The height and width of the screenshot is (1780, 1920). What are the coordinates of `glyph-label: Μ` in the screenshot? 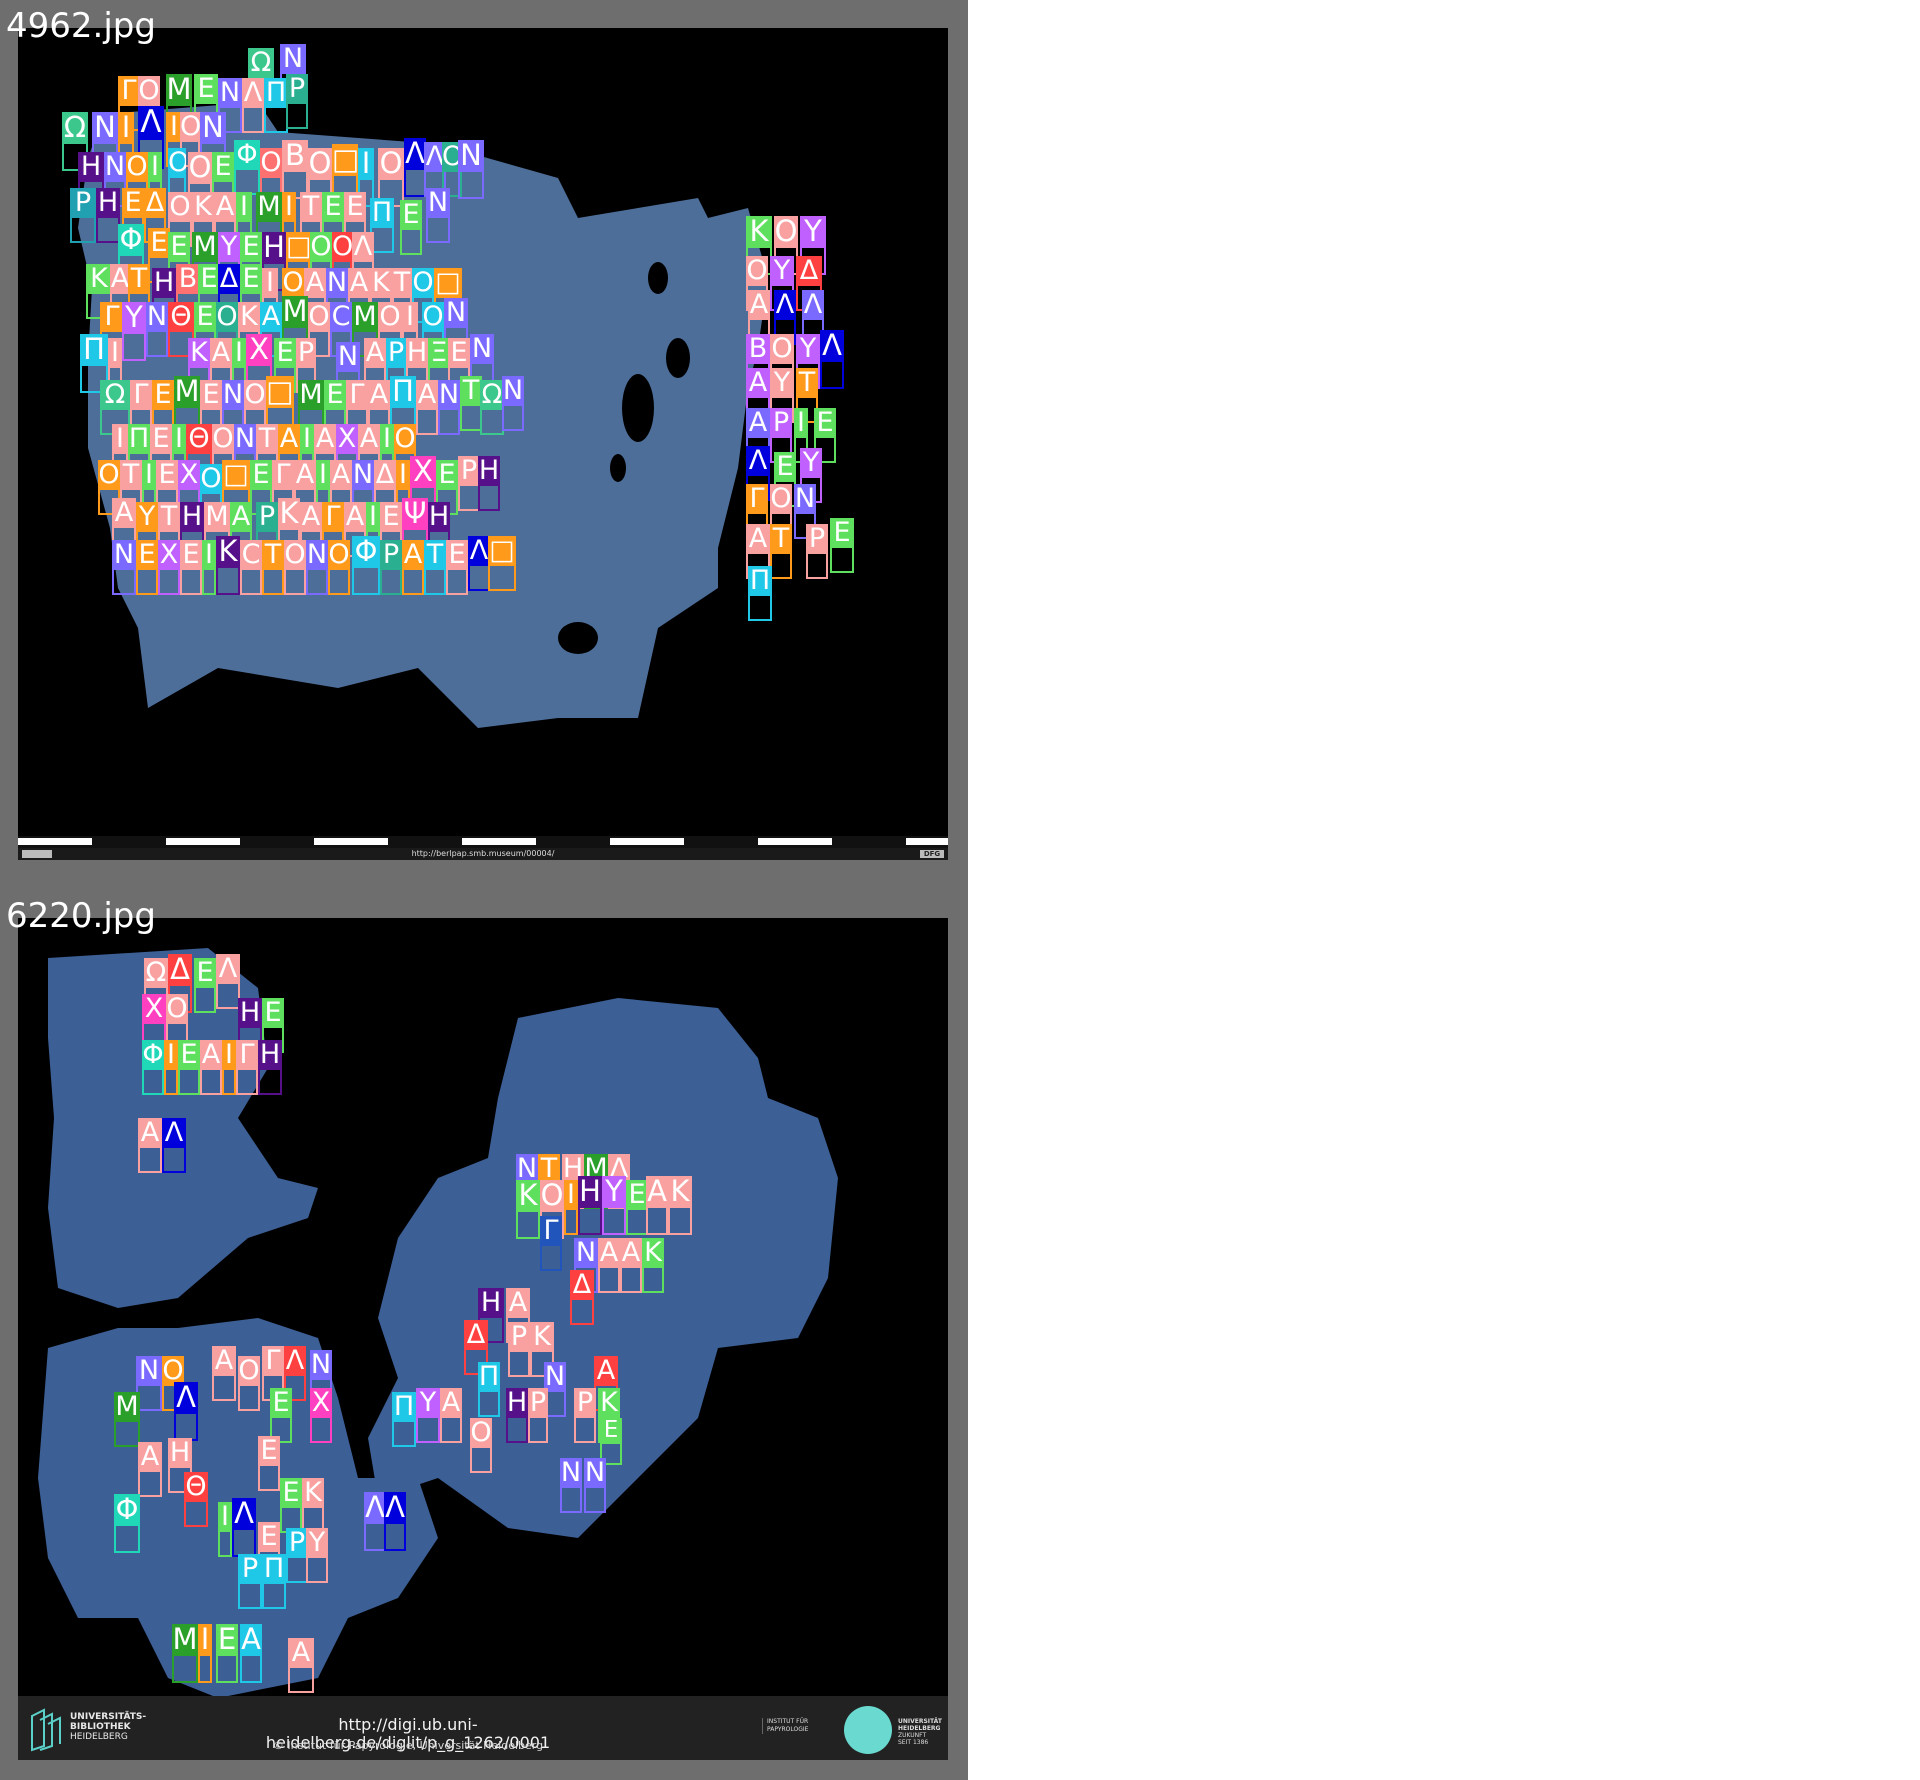 It's located at (295, 312).